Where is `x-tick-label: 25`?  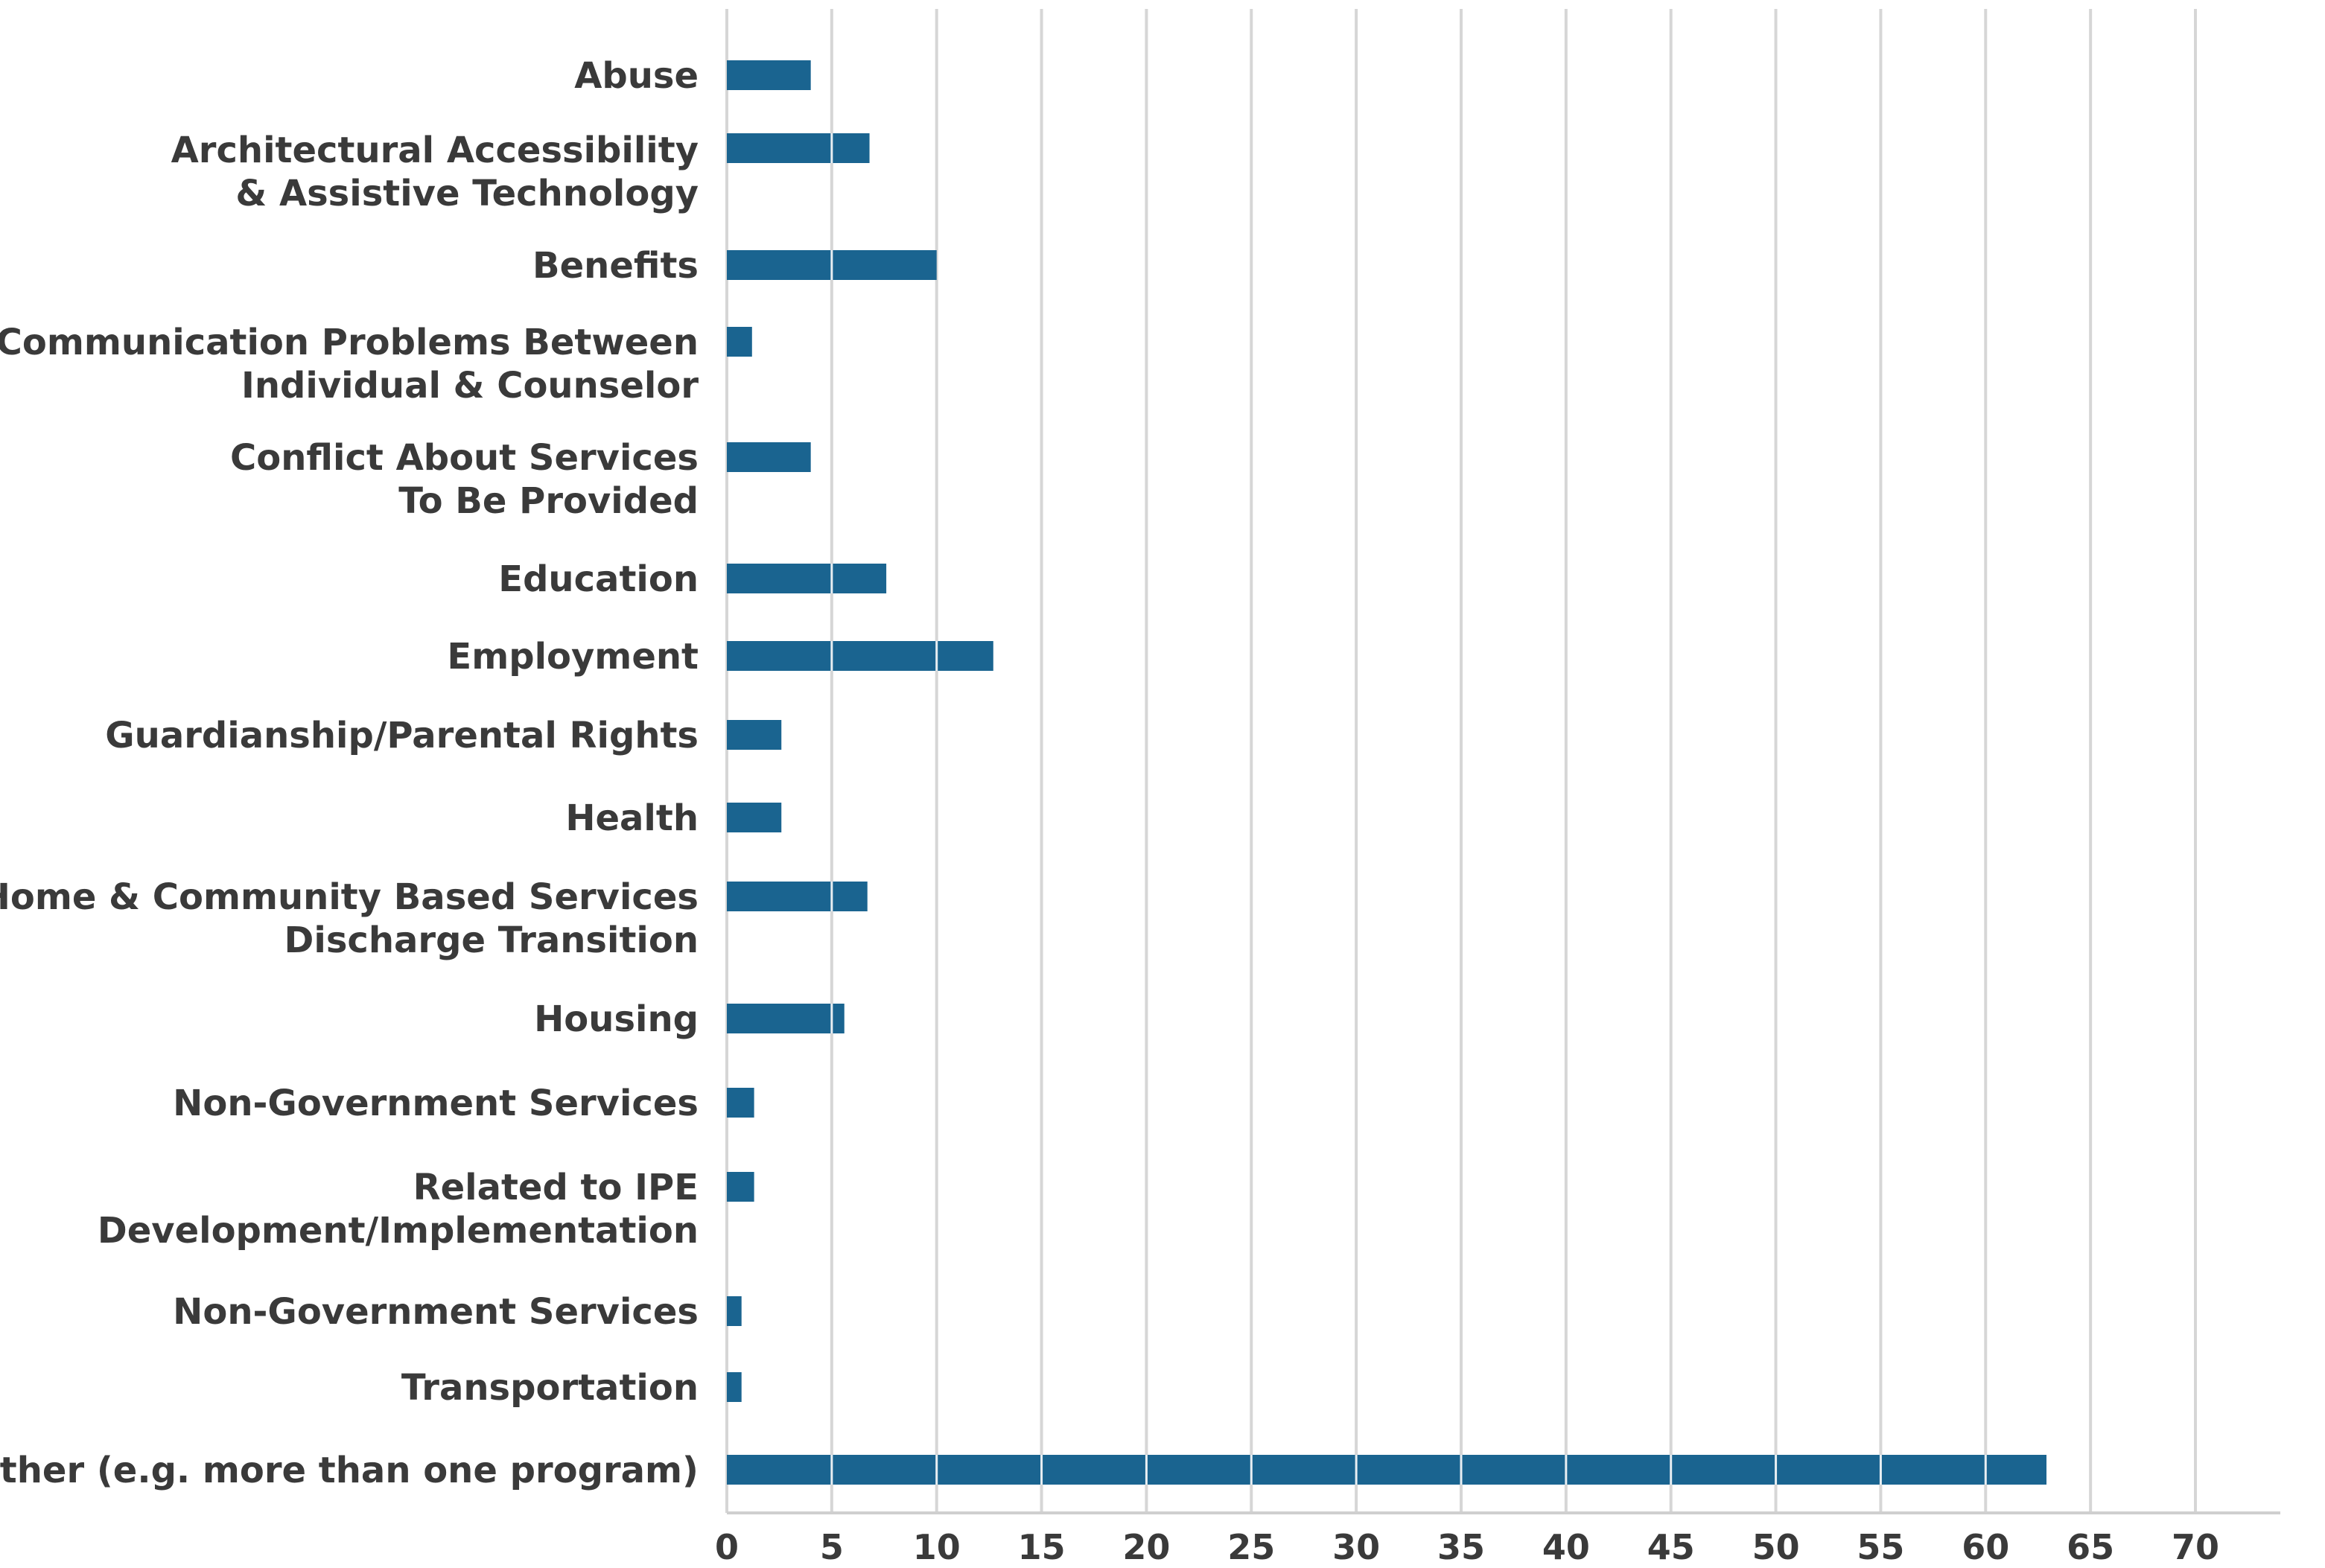 x-tick-label: 25 is located at coordinates (1251, 1547).